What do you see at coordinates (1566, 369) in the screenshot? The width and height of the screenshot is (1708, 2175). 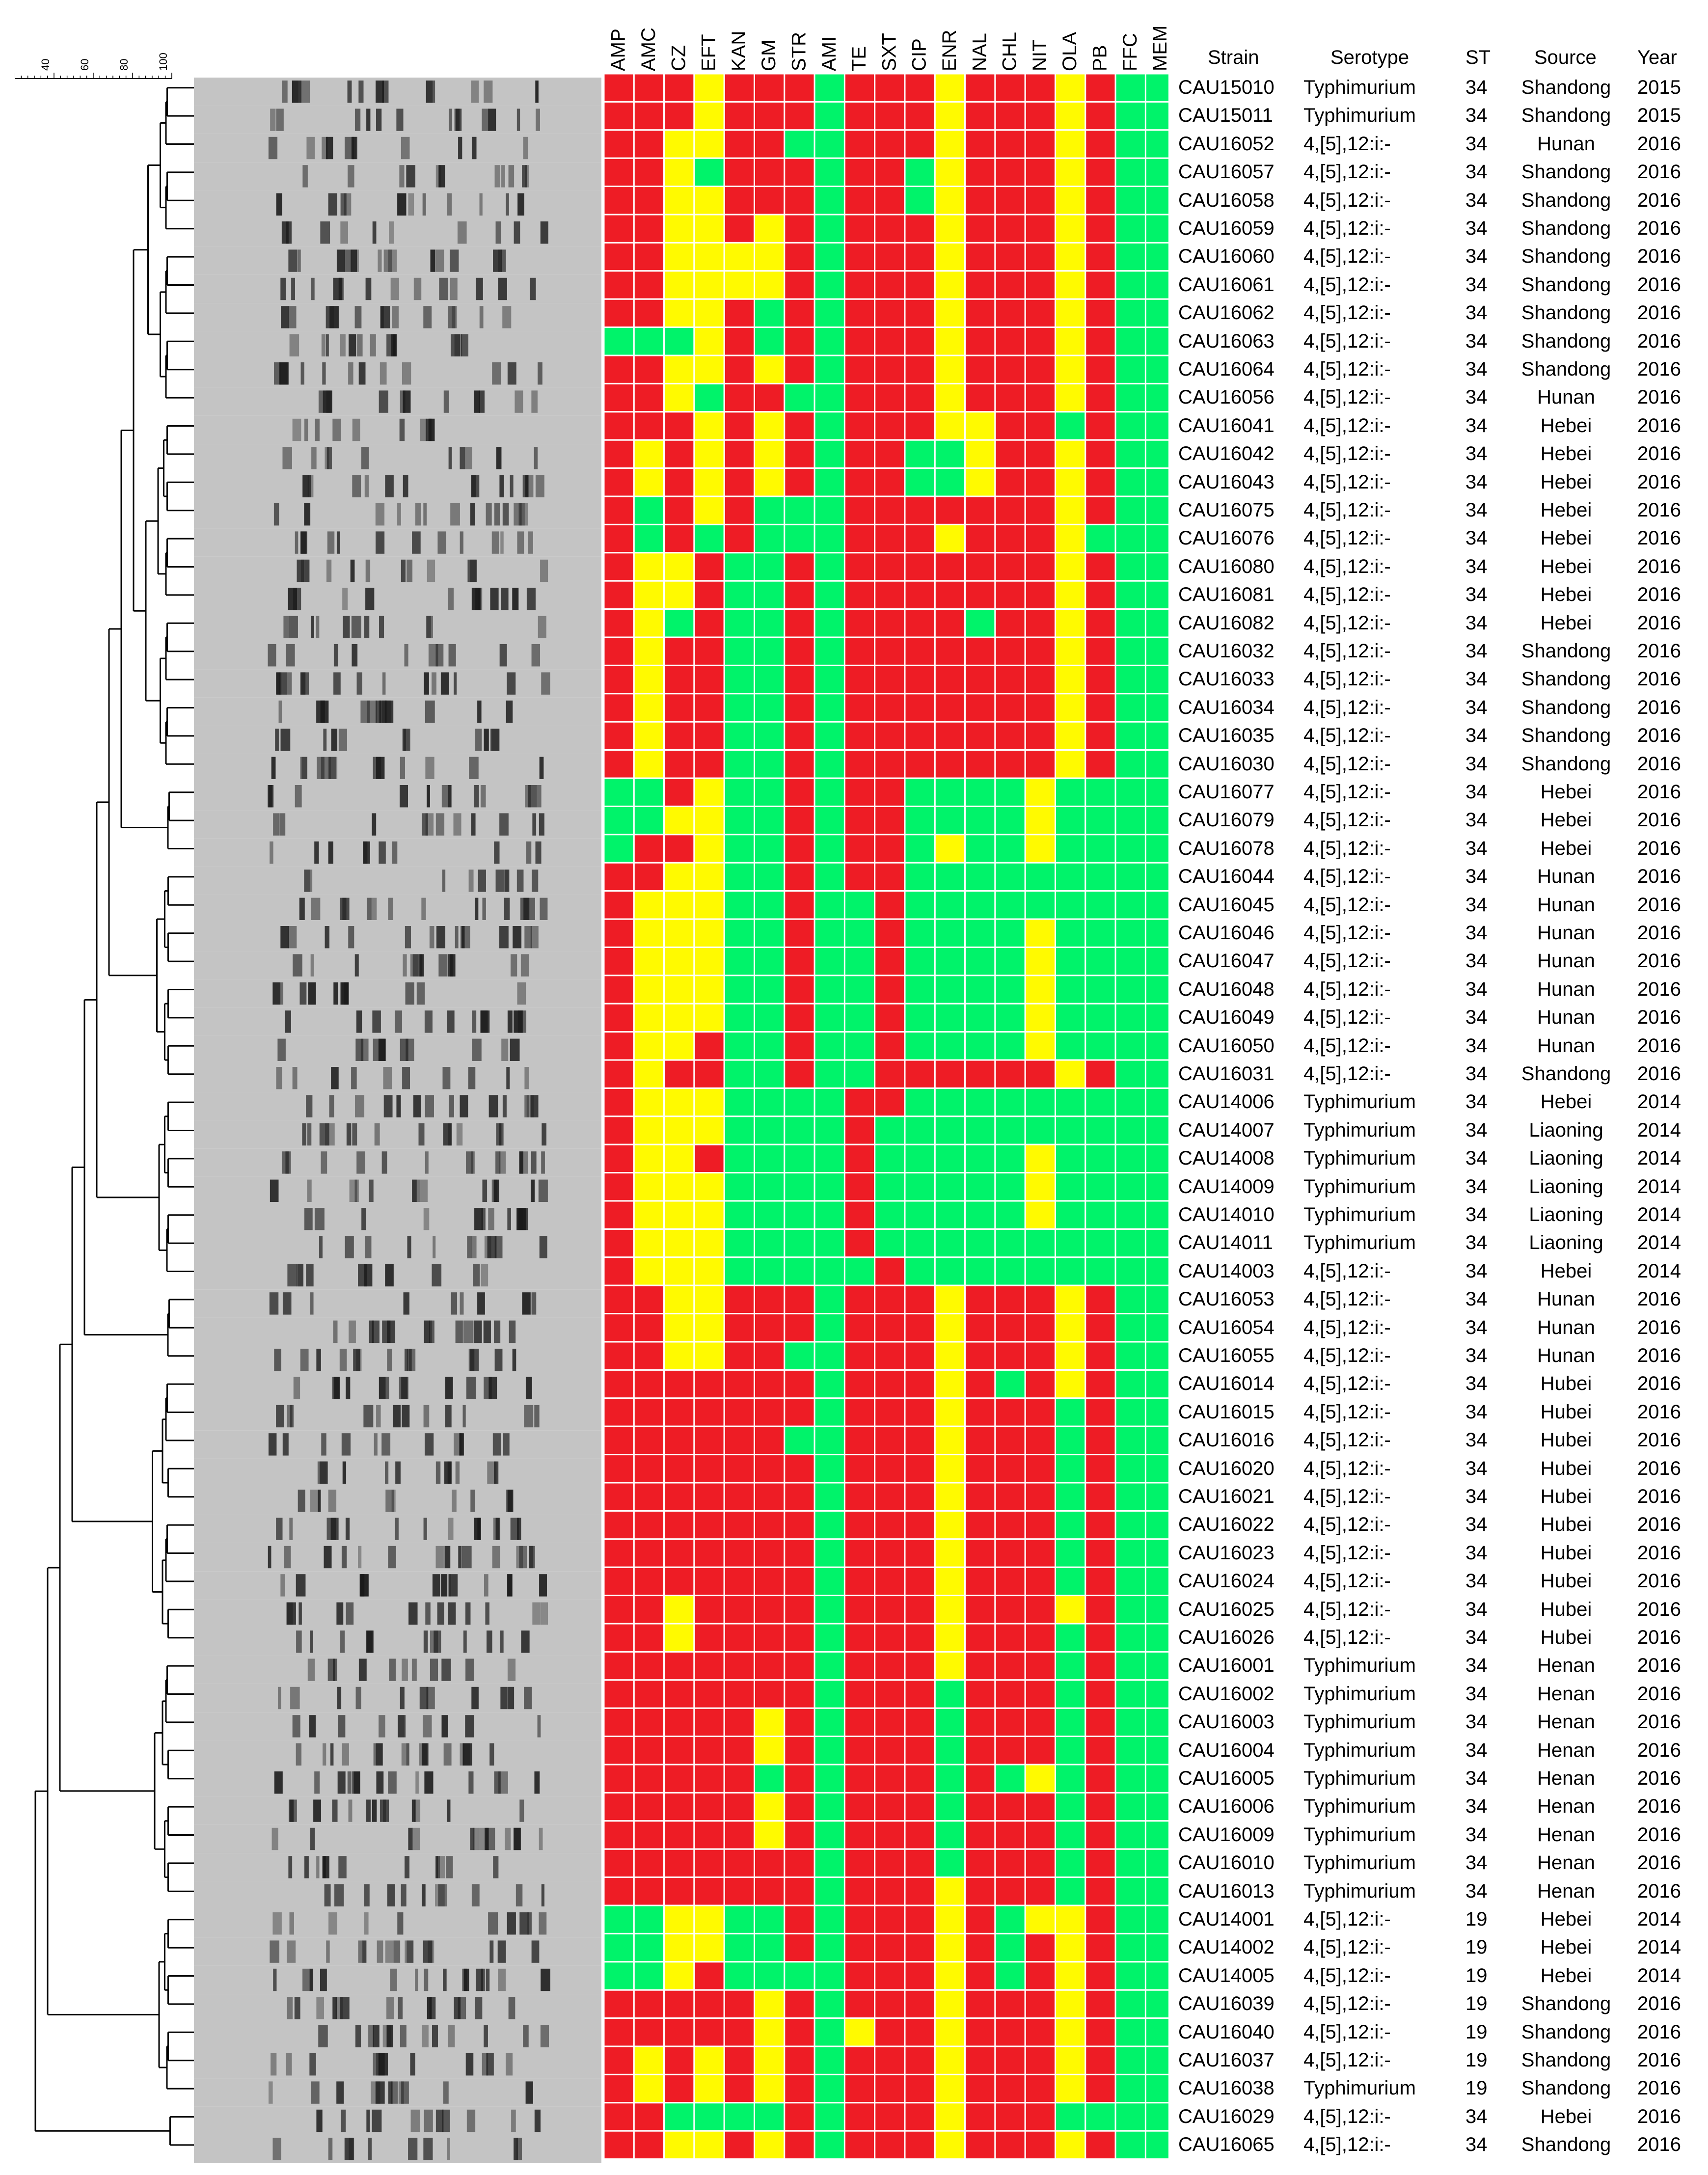 I see `source-cell: Shandong` at bounding box center [1566, 369].